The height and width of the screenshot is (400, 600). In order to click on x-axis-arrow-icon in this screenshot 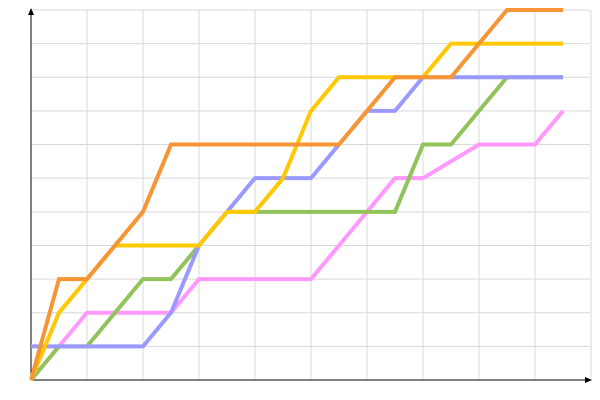, I will do `click(588, 380)`.